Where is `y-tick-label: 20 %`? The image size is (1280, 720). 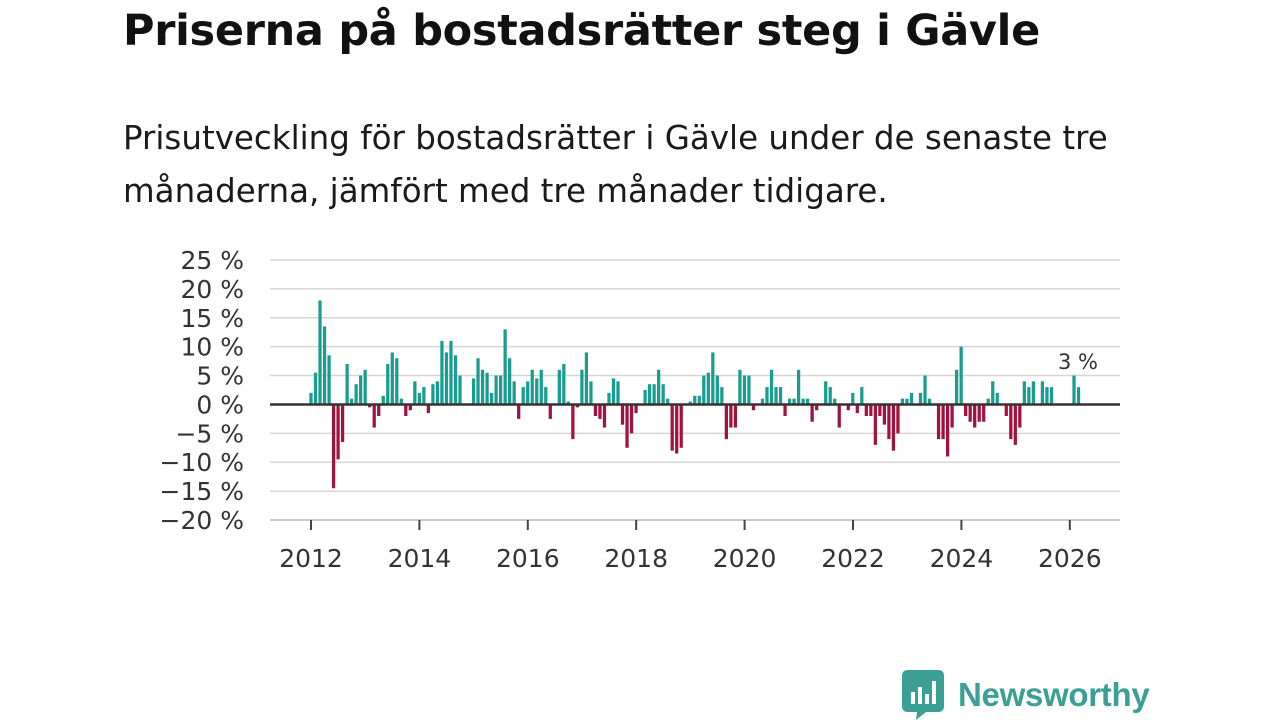 y-tick-label: 20 % is located at coordinates (212, 289).